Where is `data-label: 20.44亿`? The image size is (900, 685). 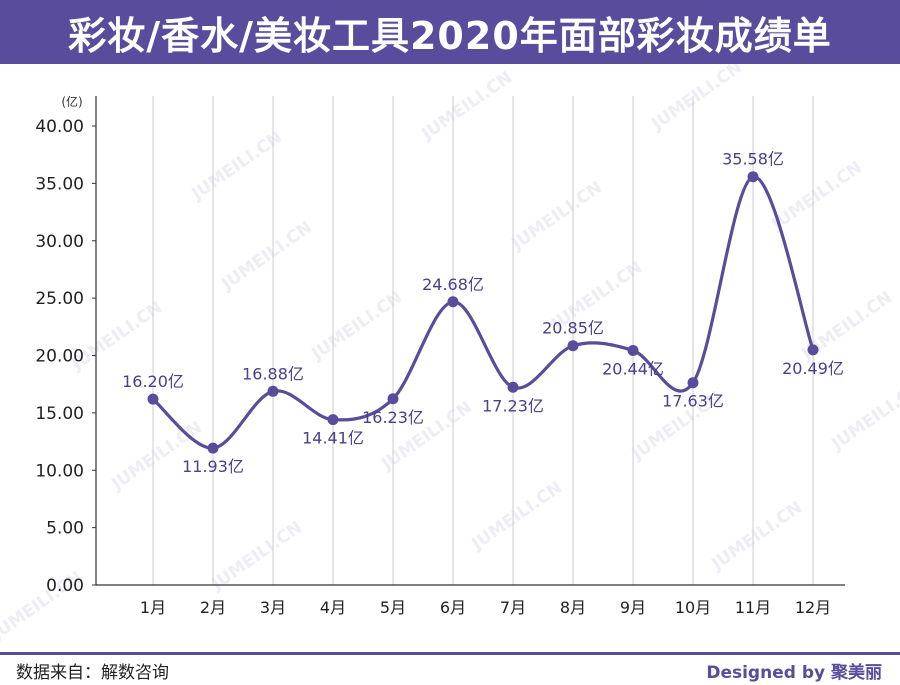 data-label: 20.44亿 is located at coordinates (633, 368).